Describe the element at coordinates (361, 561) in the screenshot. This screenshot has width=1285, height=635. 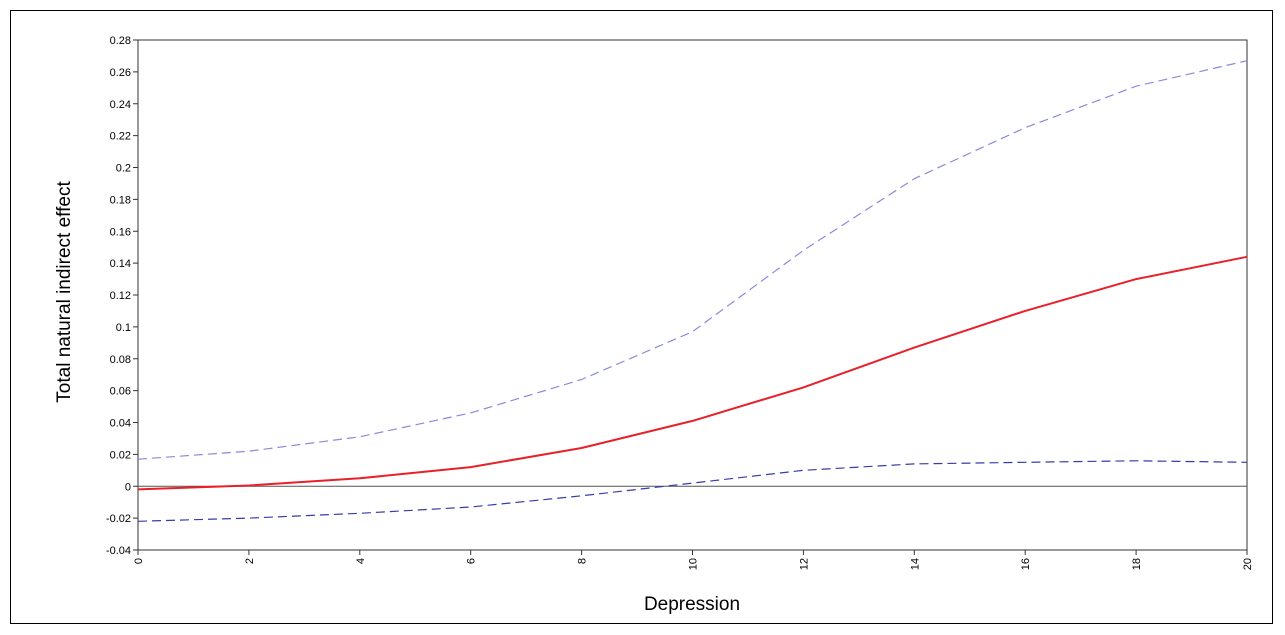
I see `x-tick-label: 4` at that location.